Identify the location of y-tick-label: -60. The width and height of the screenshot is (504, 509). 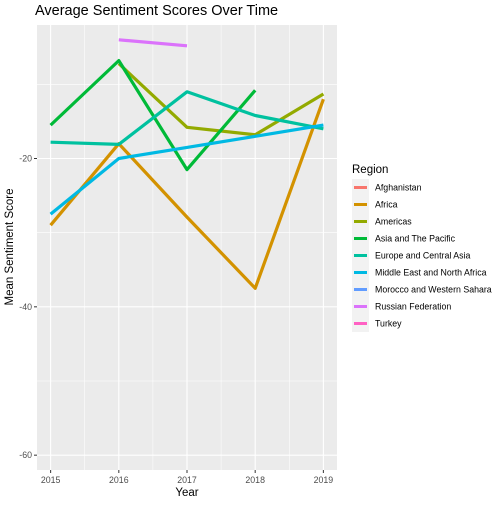
(25, 455).